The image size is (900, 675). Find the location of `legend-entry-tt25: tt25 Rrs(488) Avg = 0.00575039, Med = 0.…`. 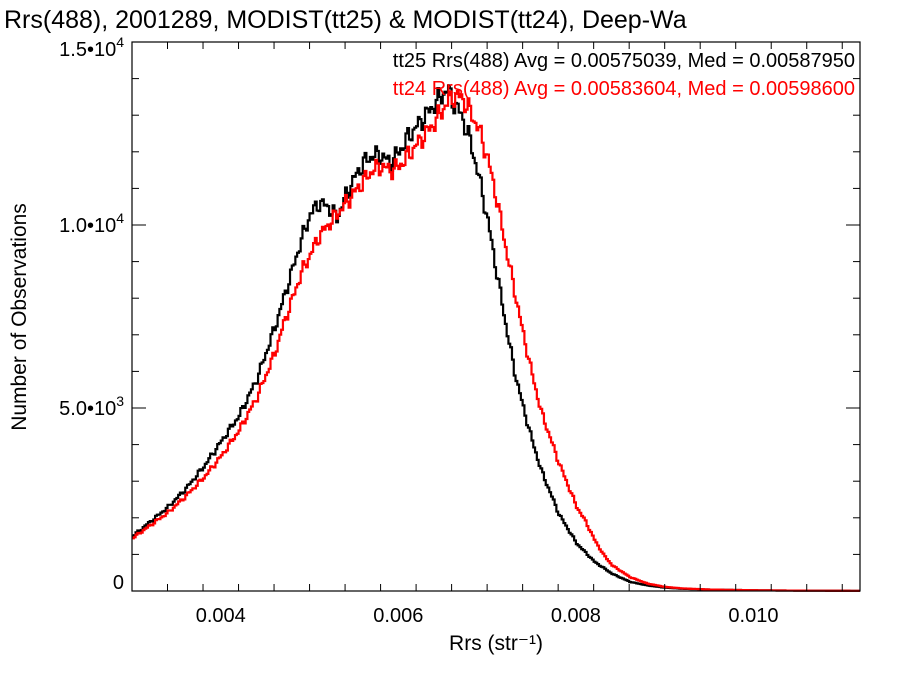

legend-entry-tt25: tt25 Rrs(488) Avg = 0.00575039, Med = 0.… is located at coordinates (624, 61).